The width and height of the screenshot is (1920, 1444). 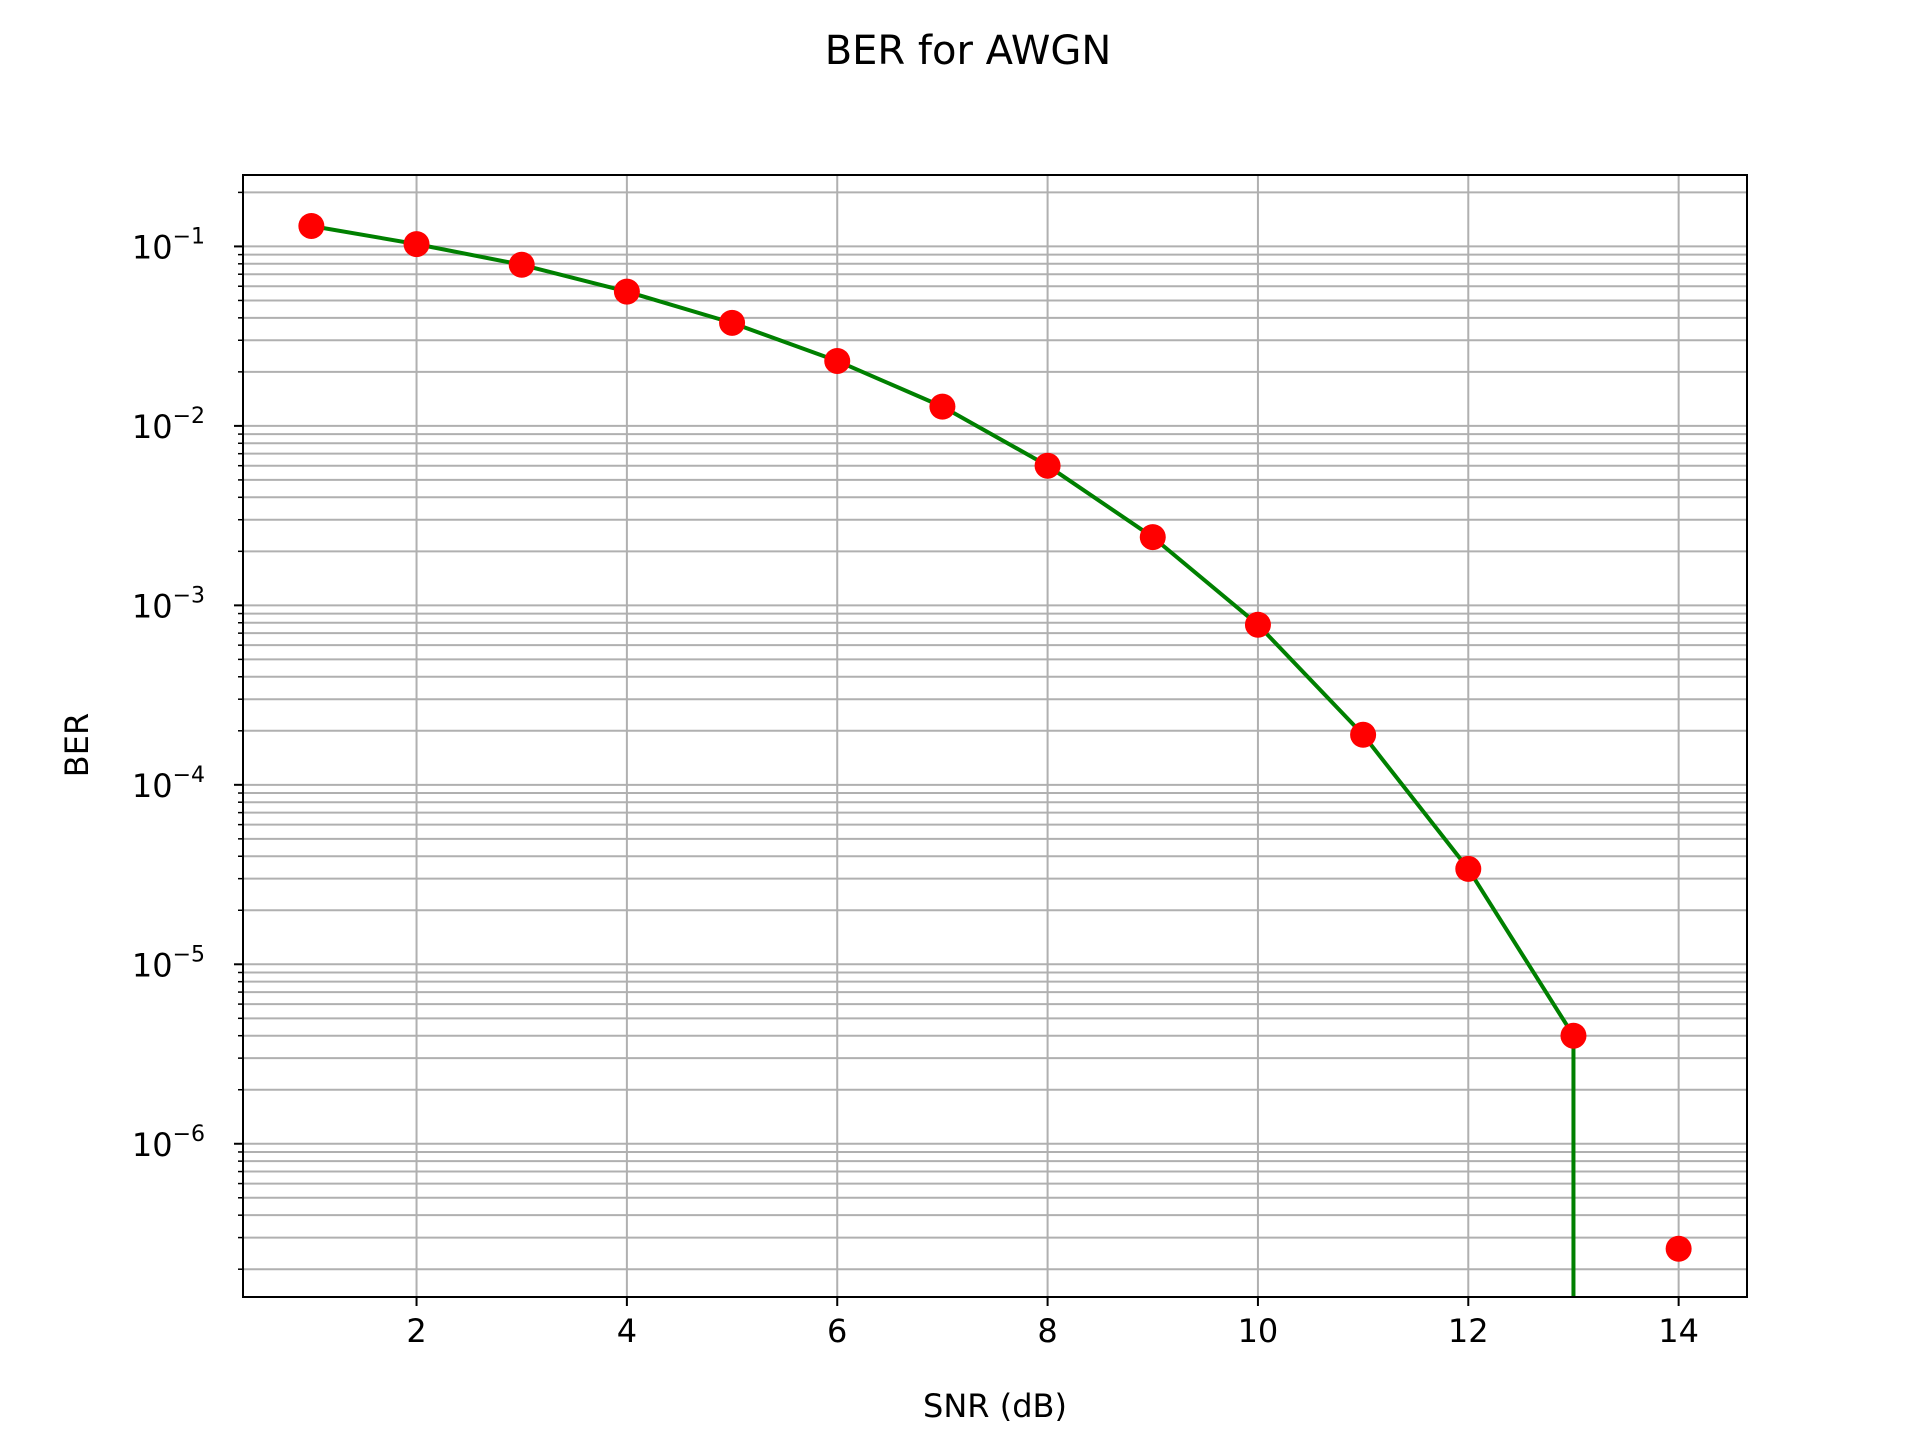 What do you see at coordinates (189, 236) in the screenshot?
I see `y-tick-label-exponent: −1` at bounding box center [189, 236].